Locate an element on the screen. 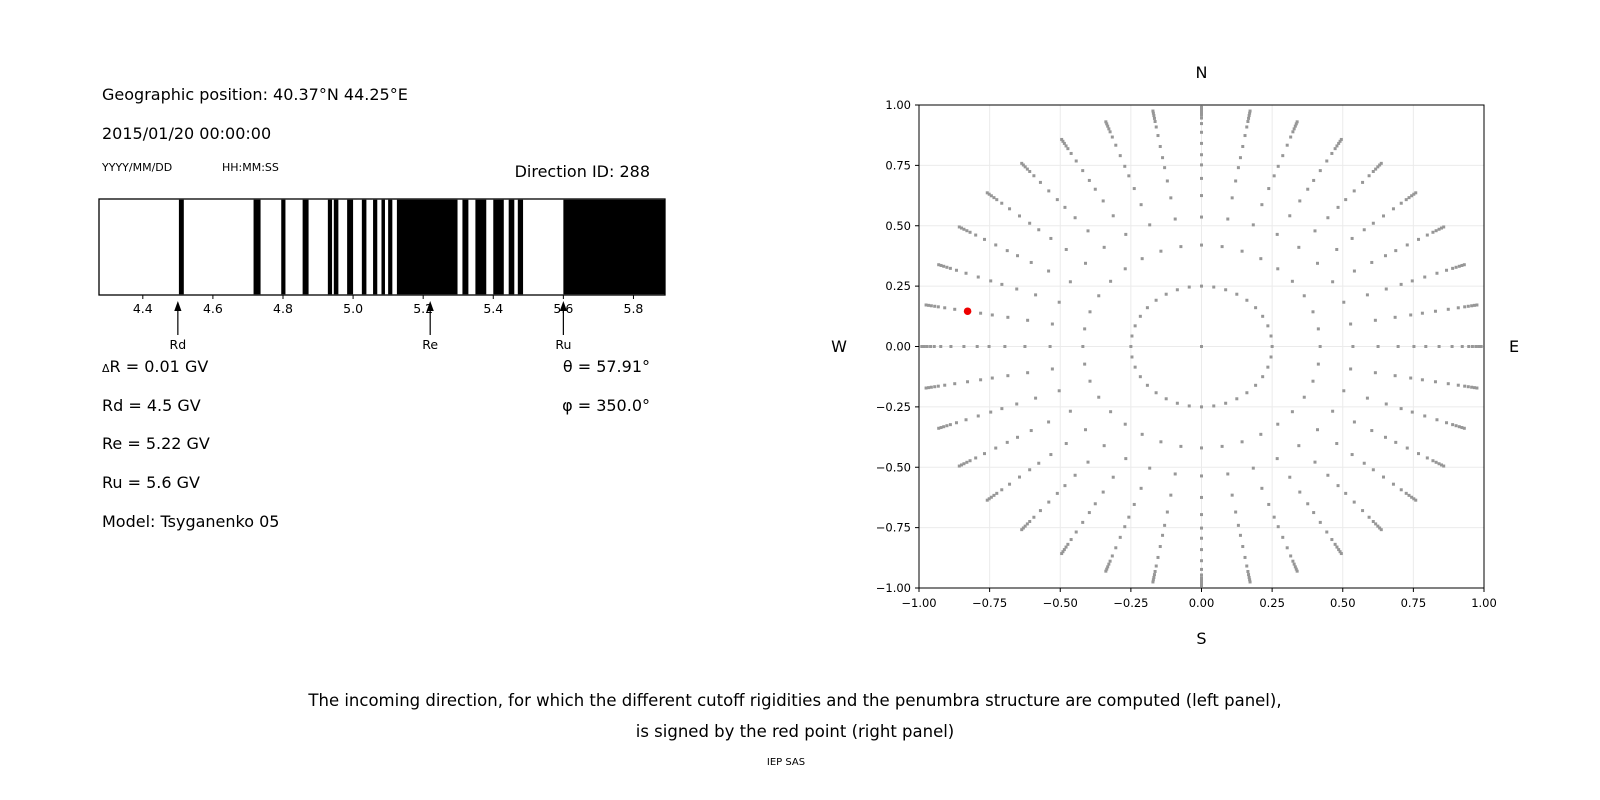  credit-text: IEP SAS is located at coordinates (786, 762).